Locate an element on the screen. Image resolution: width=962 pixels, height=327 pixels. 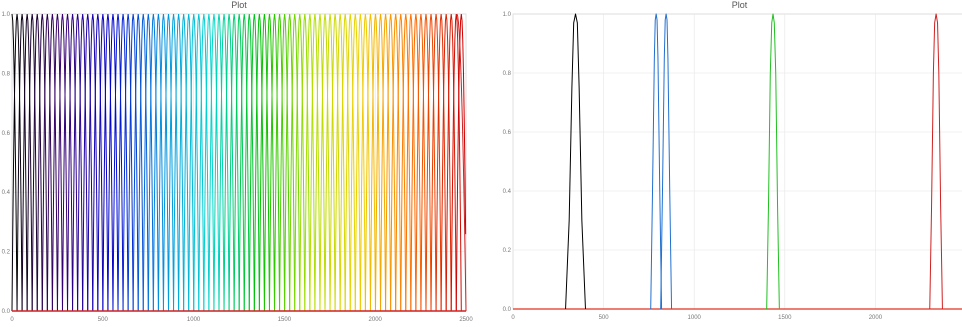
x-tick-label: 2500 is located at coordinates (466, 320).